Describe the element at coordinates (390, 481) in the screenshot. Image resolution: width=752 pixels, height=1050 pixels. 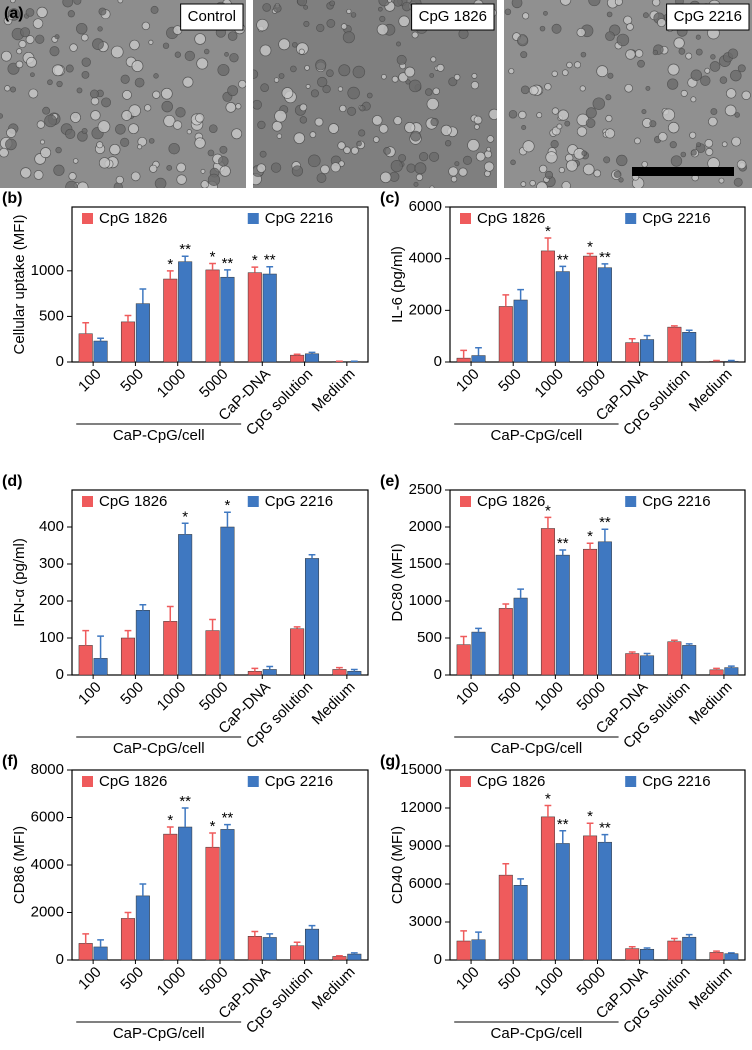
I see `panel-label: (e)` at that location.